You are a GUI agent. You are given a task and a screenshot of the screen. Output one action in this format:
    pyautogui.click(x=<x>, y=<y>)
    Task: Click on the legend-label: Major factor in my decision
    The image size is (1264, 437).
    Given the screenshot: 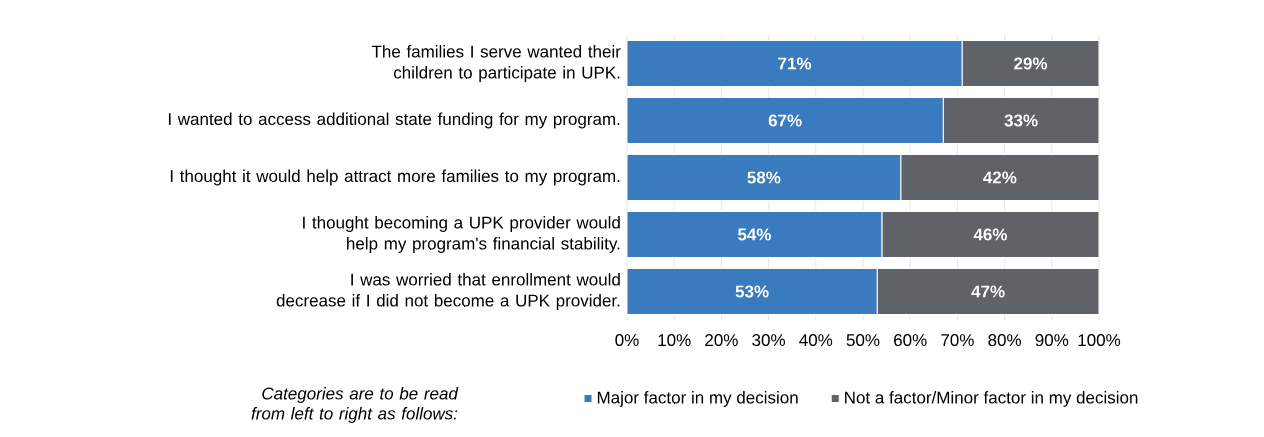 What is the action you would take?
    pyautogui.click(x=697, y=399)
    